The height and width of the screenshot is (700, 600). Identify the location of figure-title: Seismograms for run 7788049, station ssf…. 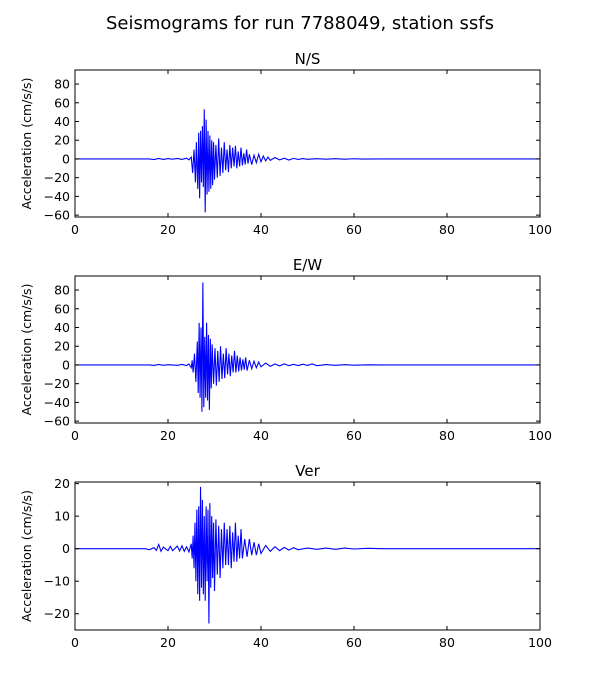
(300, 23).